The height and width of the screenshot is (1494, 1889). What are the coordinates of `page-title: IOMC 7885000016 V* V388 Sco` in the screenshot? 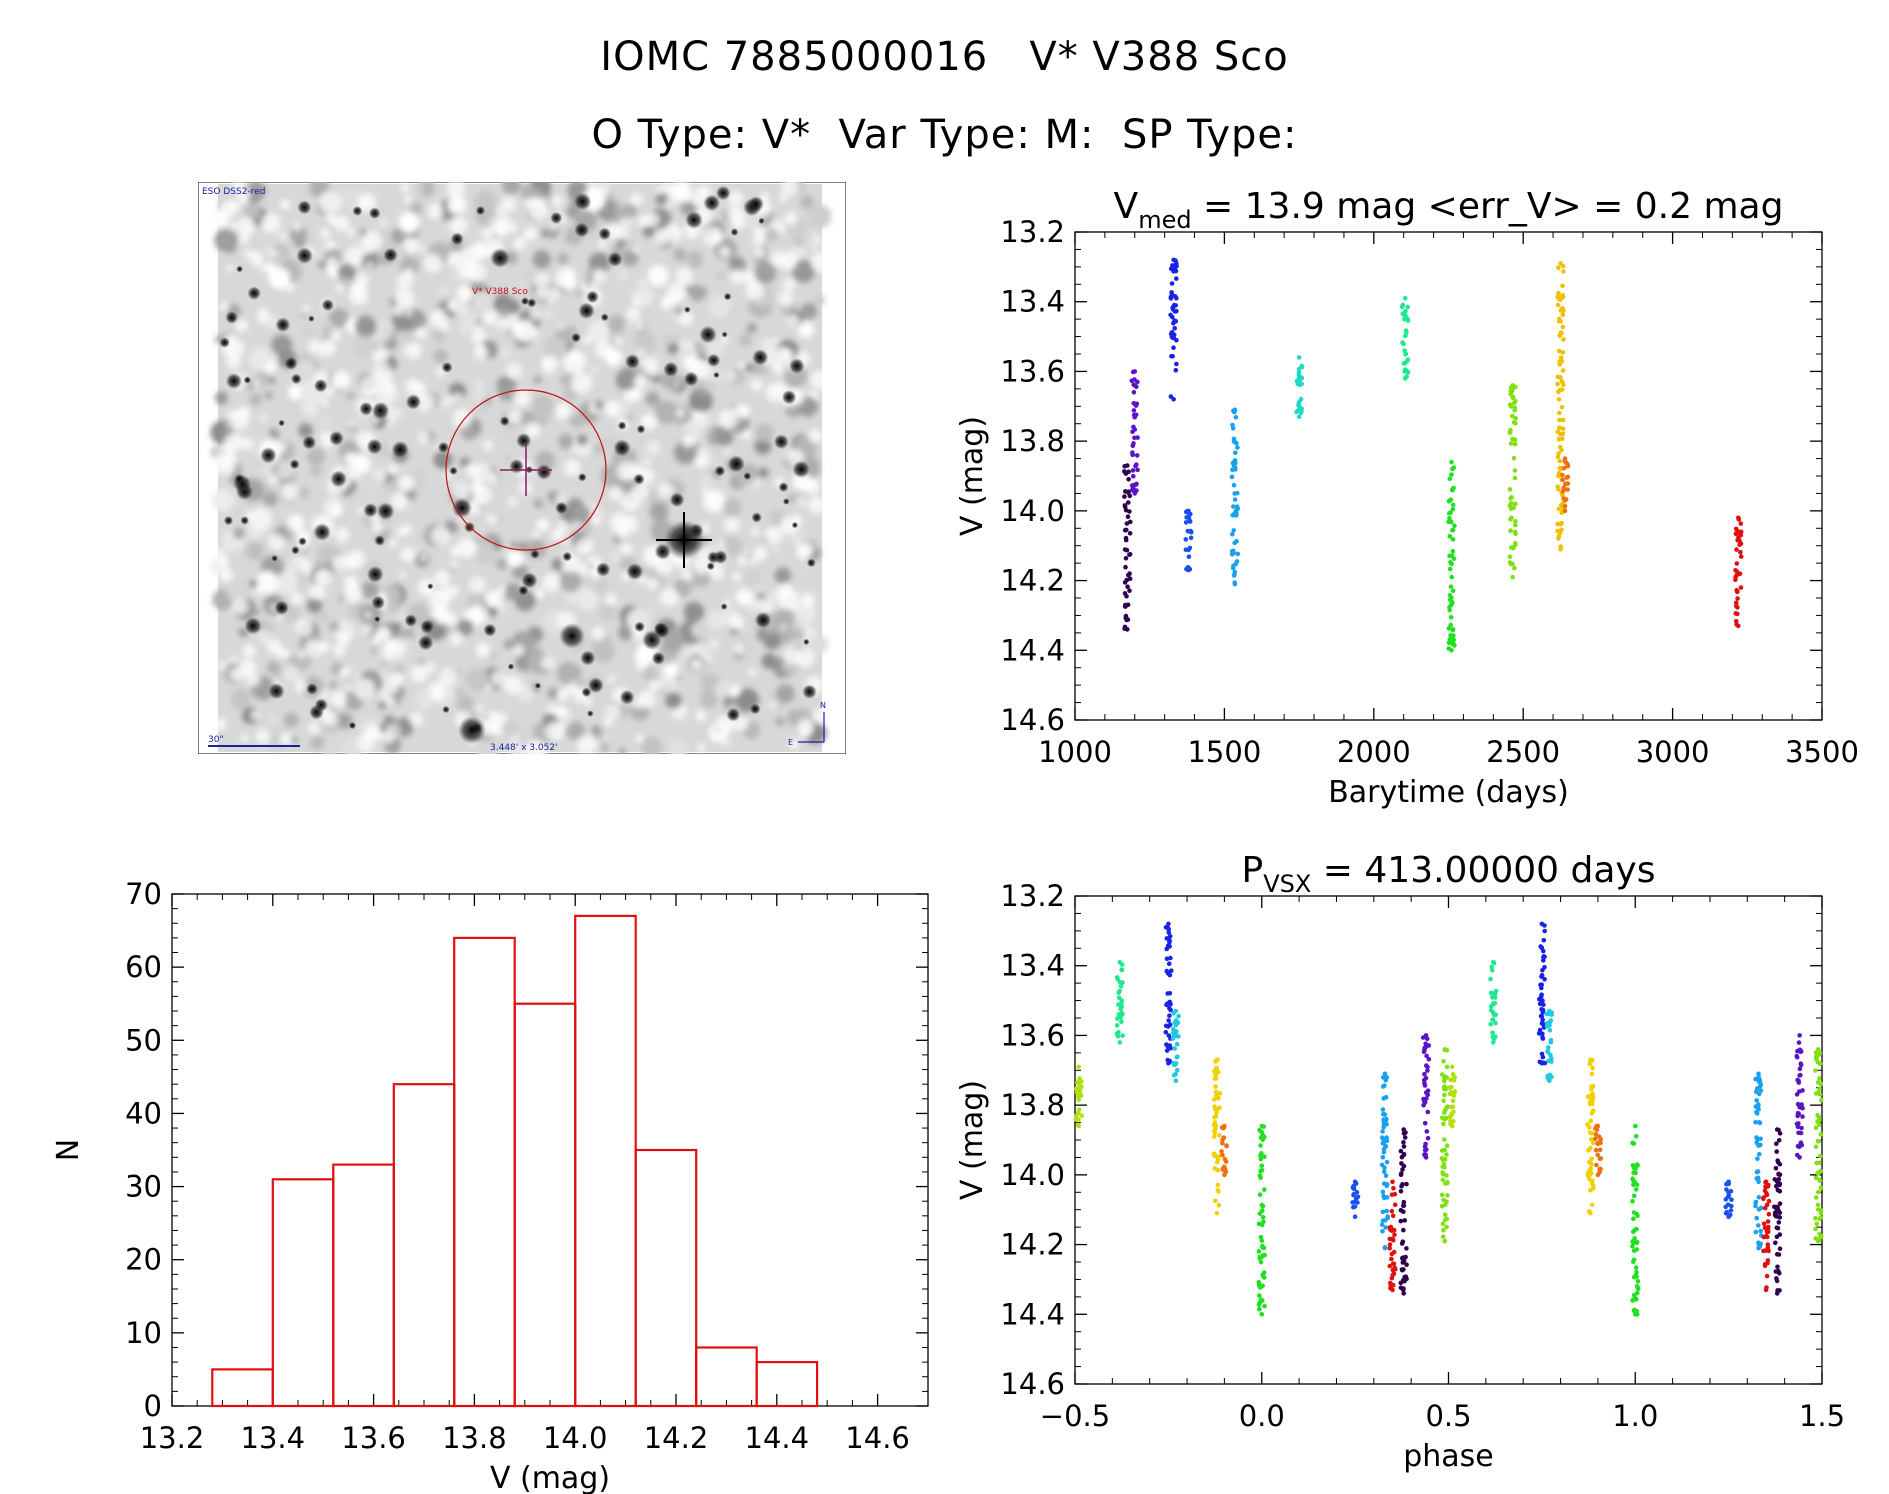 It's located at (944, 57).